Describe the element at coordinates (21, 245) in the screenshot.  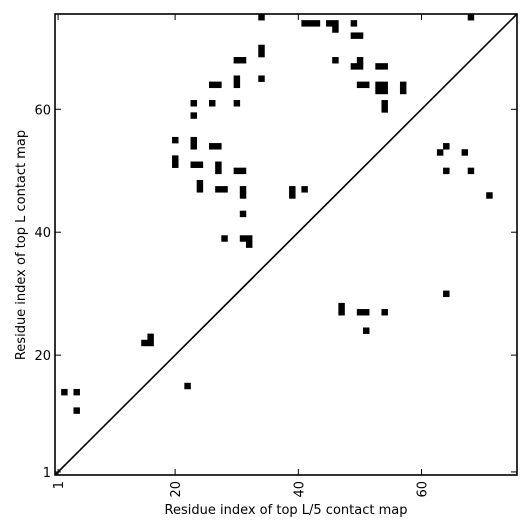
I see `y-axis-label: Residue index of top L contact map` at that location.